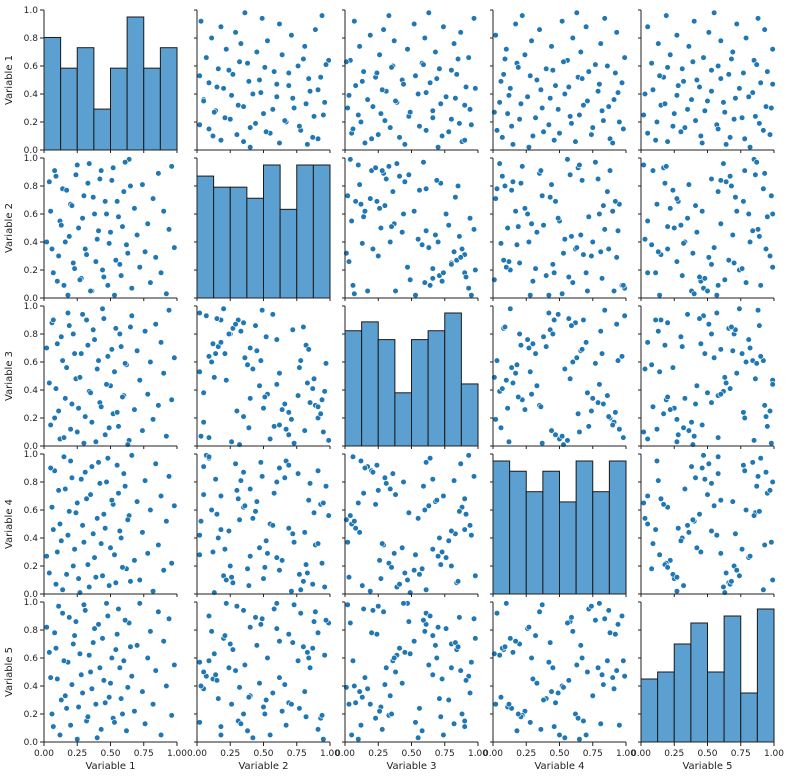 Image resolution: width=794 pixels, height=784 pixels. I want to click on y-tick-label: 0.6, so click(31, 215).